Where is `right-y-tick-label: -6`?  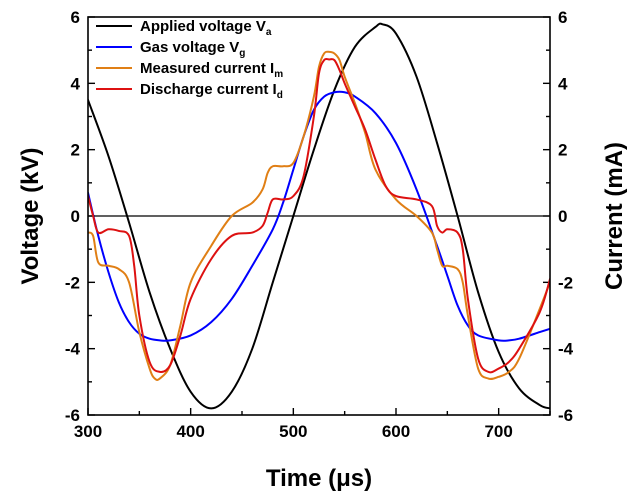
right-y-tick-label: -6 is located at coordinates (565, 415).